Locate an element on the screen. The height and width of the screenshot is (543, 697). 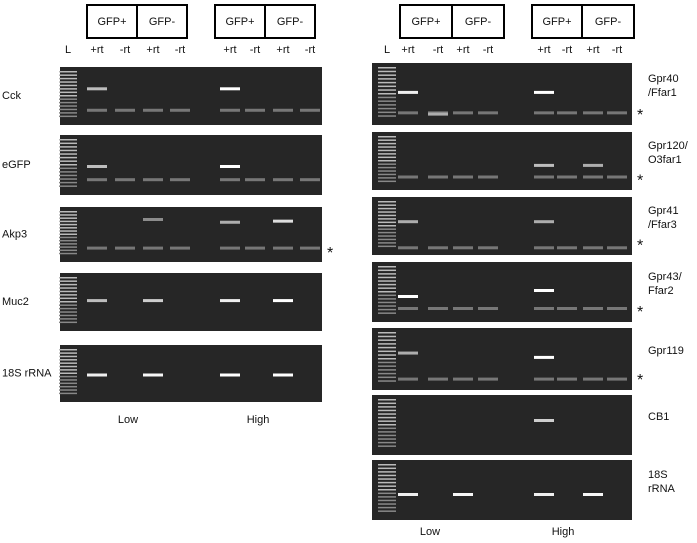
group-label: High is located at coordinates (563, 532).